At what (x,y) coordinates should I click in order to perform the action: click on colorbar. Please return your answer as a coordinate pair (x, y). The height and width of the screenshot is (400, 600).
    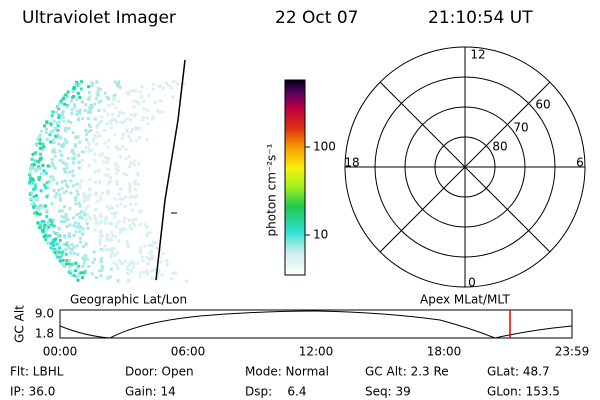
    Looking at the image, I should click on (295, 177).